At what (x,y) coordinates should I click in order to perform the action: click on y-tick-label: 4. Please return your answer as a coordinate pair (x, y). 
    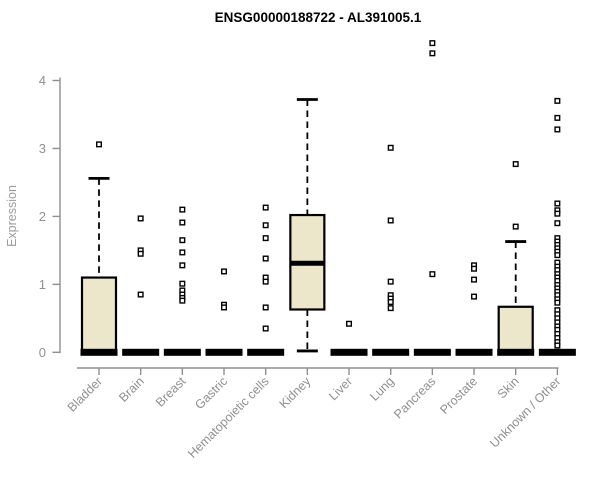
    Looking at the image, I should click on (42, 80).